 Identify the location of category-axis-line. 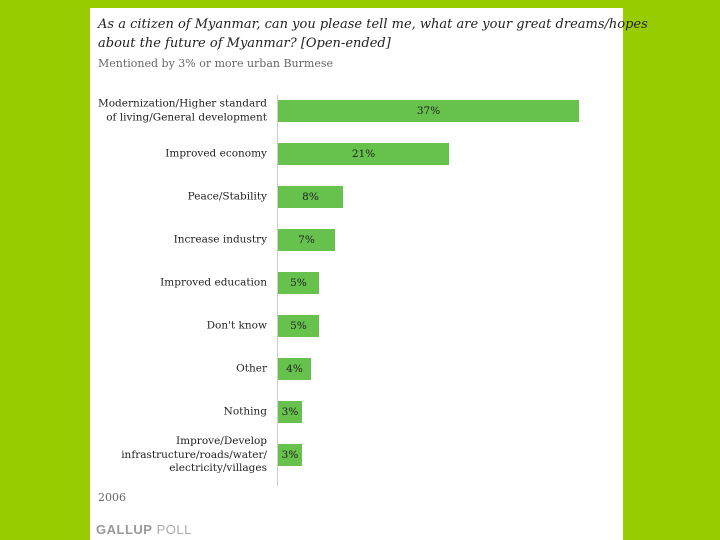
(277, 290).